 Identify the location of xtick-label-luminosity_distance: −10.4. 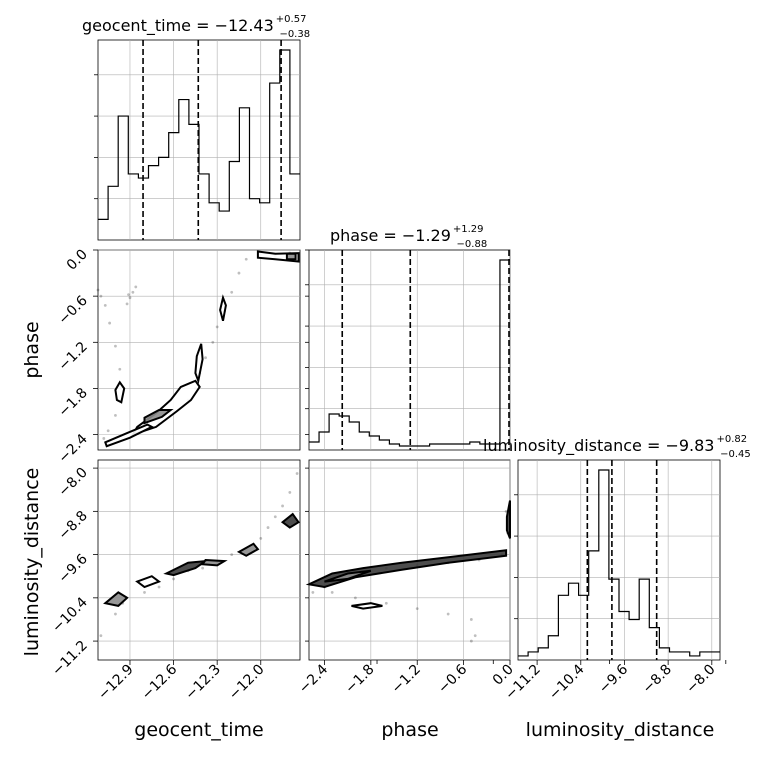
(567, 682).